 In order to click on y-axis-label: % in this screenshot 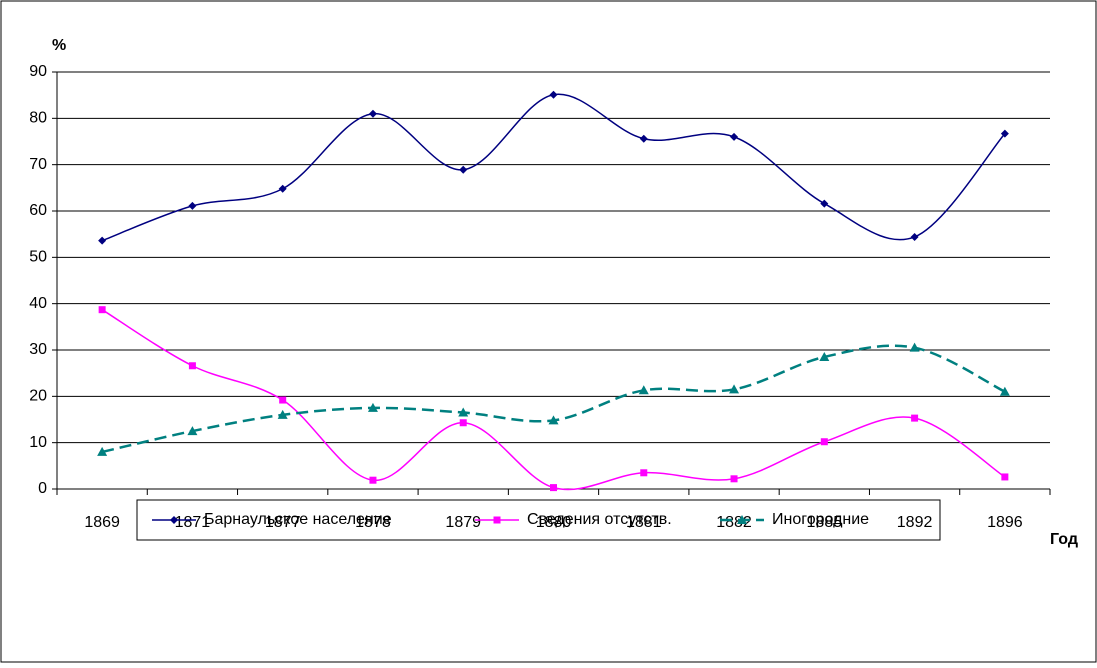, I will do `click(59, 45)`.